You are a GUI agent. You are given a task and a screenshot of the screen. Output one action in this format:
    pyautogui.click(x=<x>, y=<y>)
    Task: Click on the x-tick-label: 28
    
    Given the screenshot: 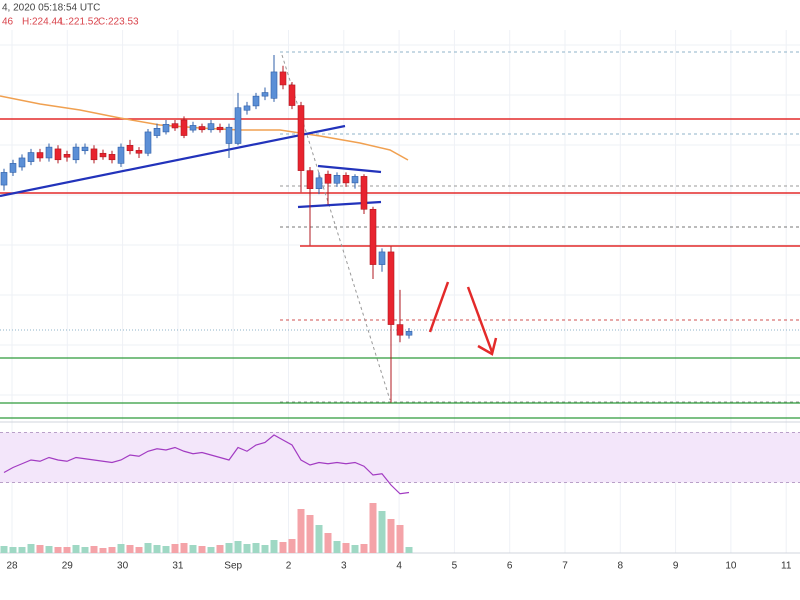 What is the action you would take?
    pyautogui.click(x=12, y=566)
    